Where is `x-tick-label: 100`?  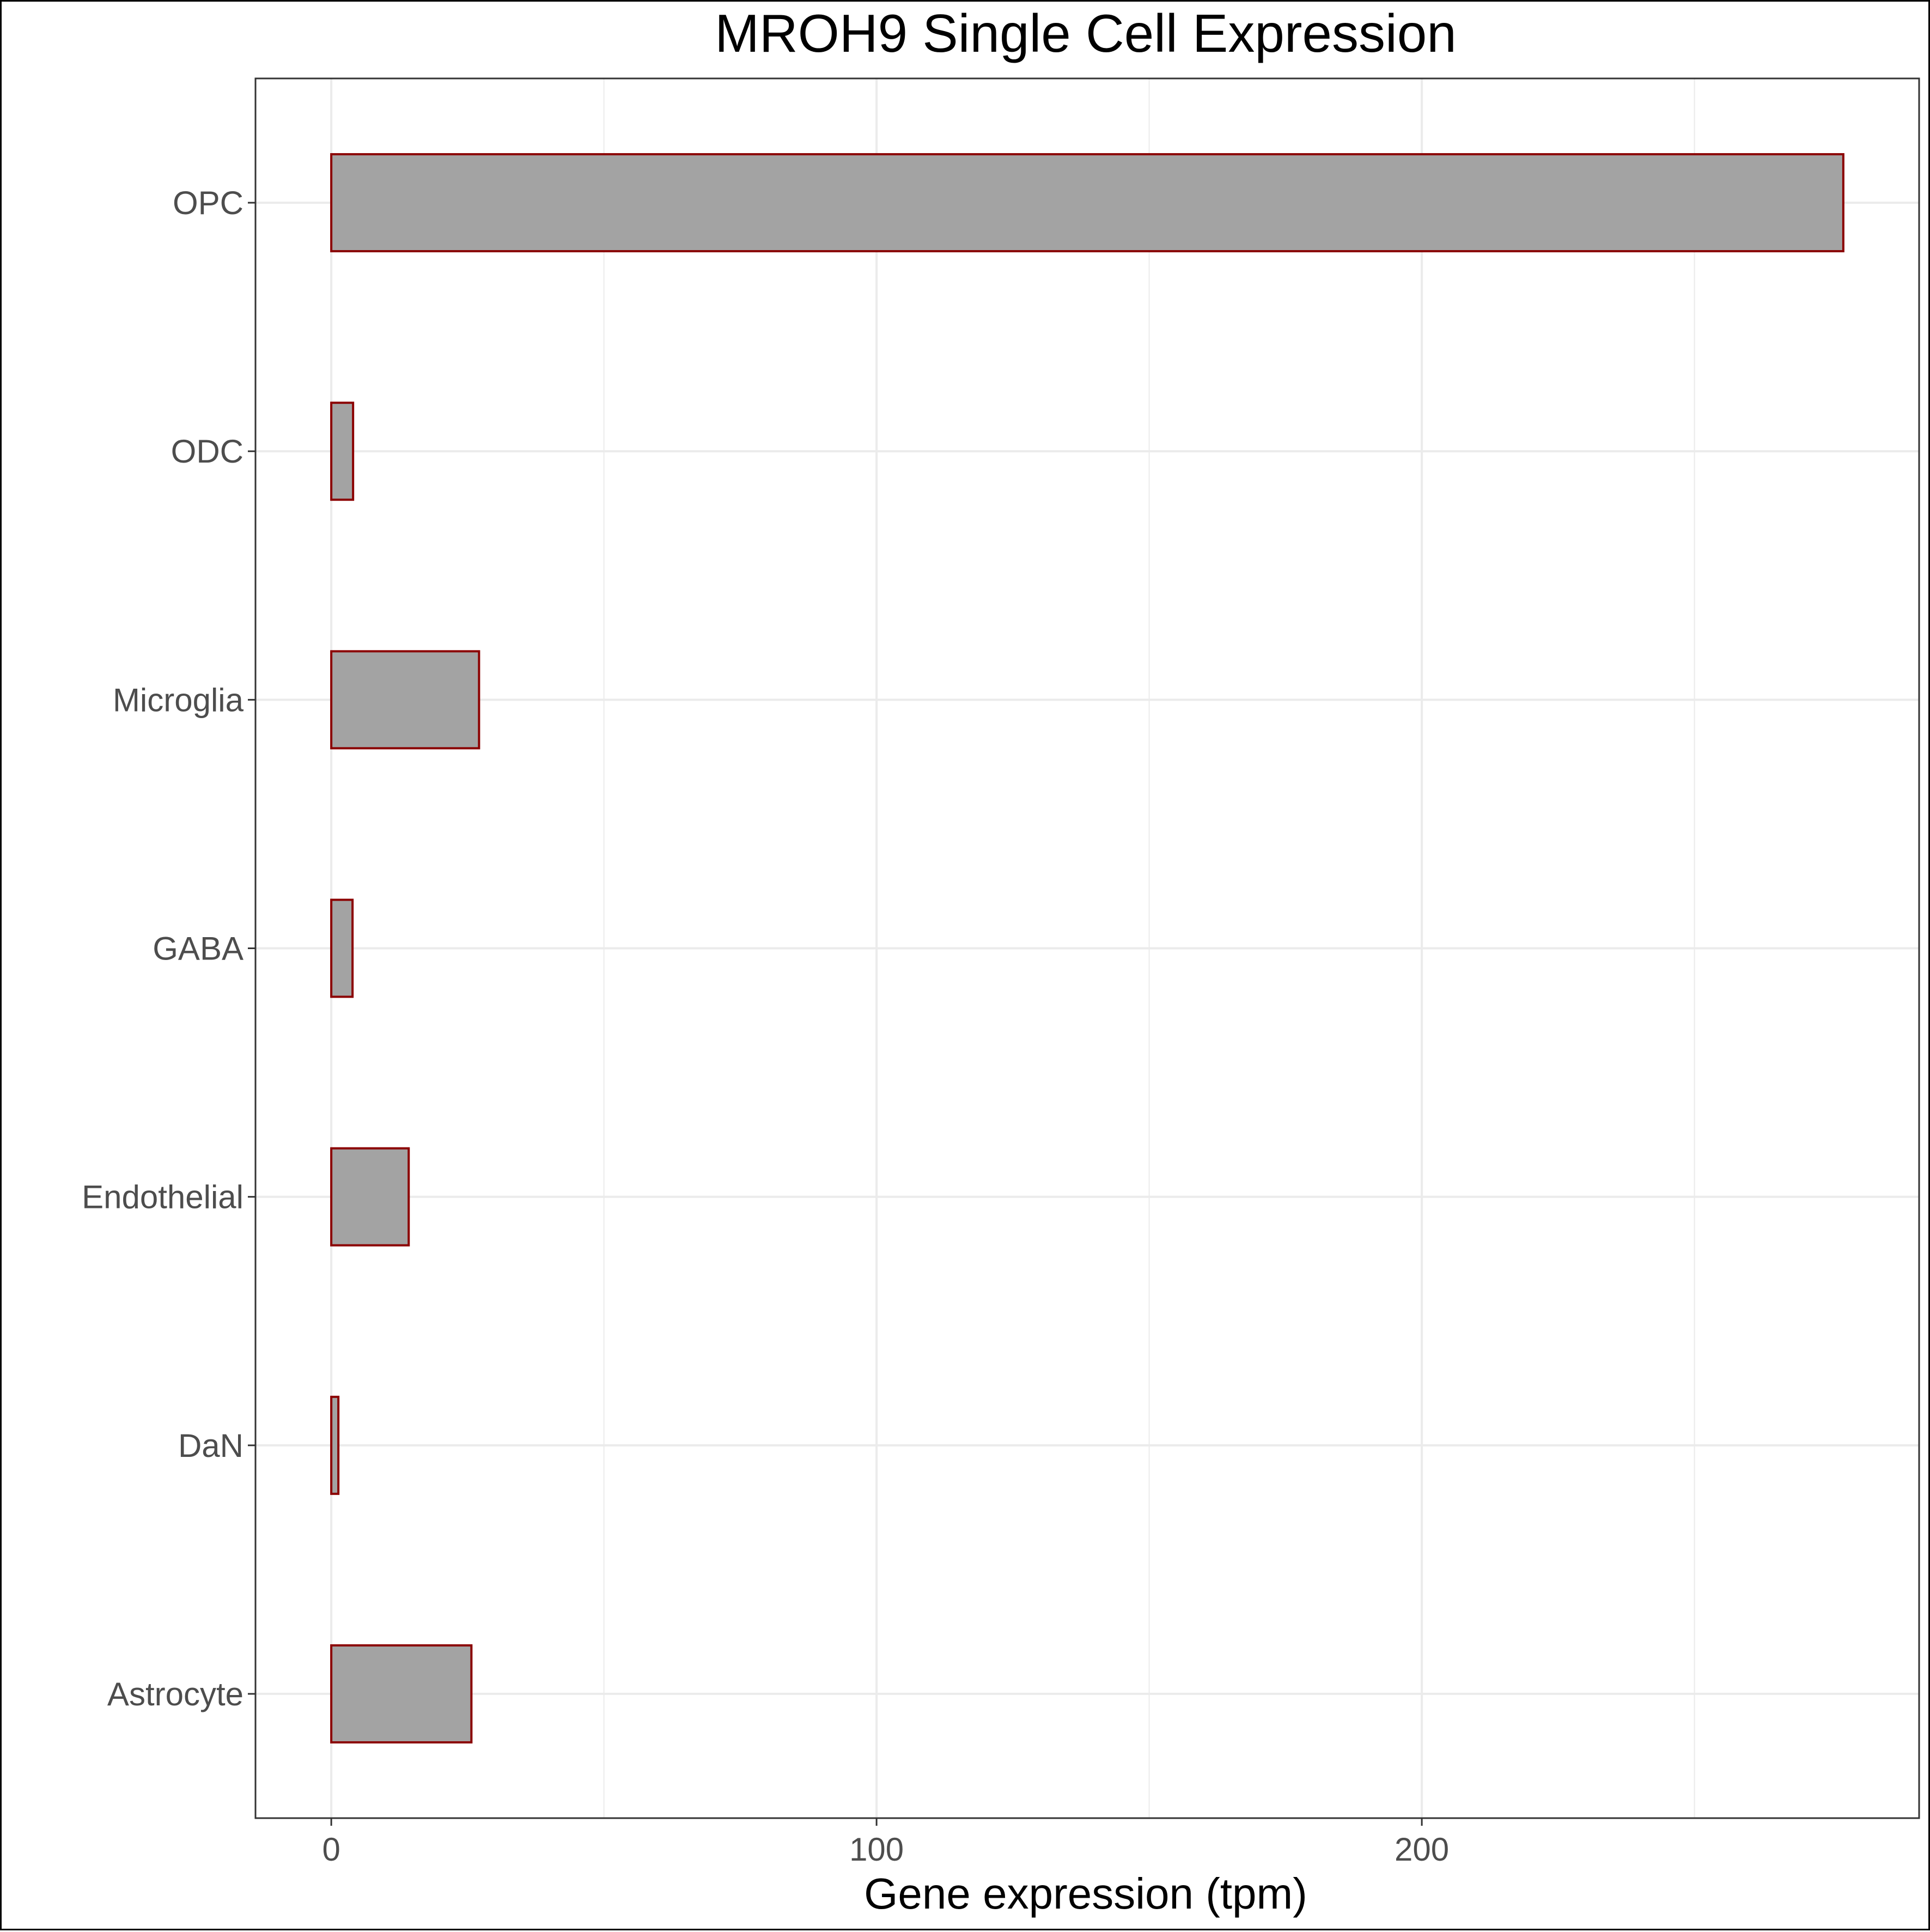 x-tick-label: 100 is located at coordinates (876, 1849).